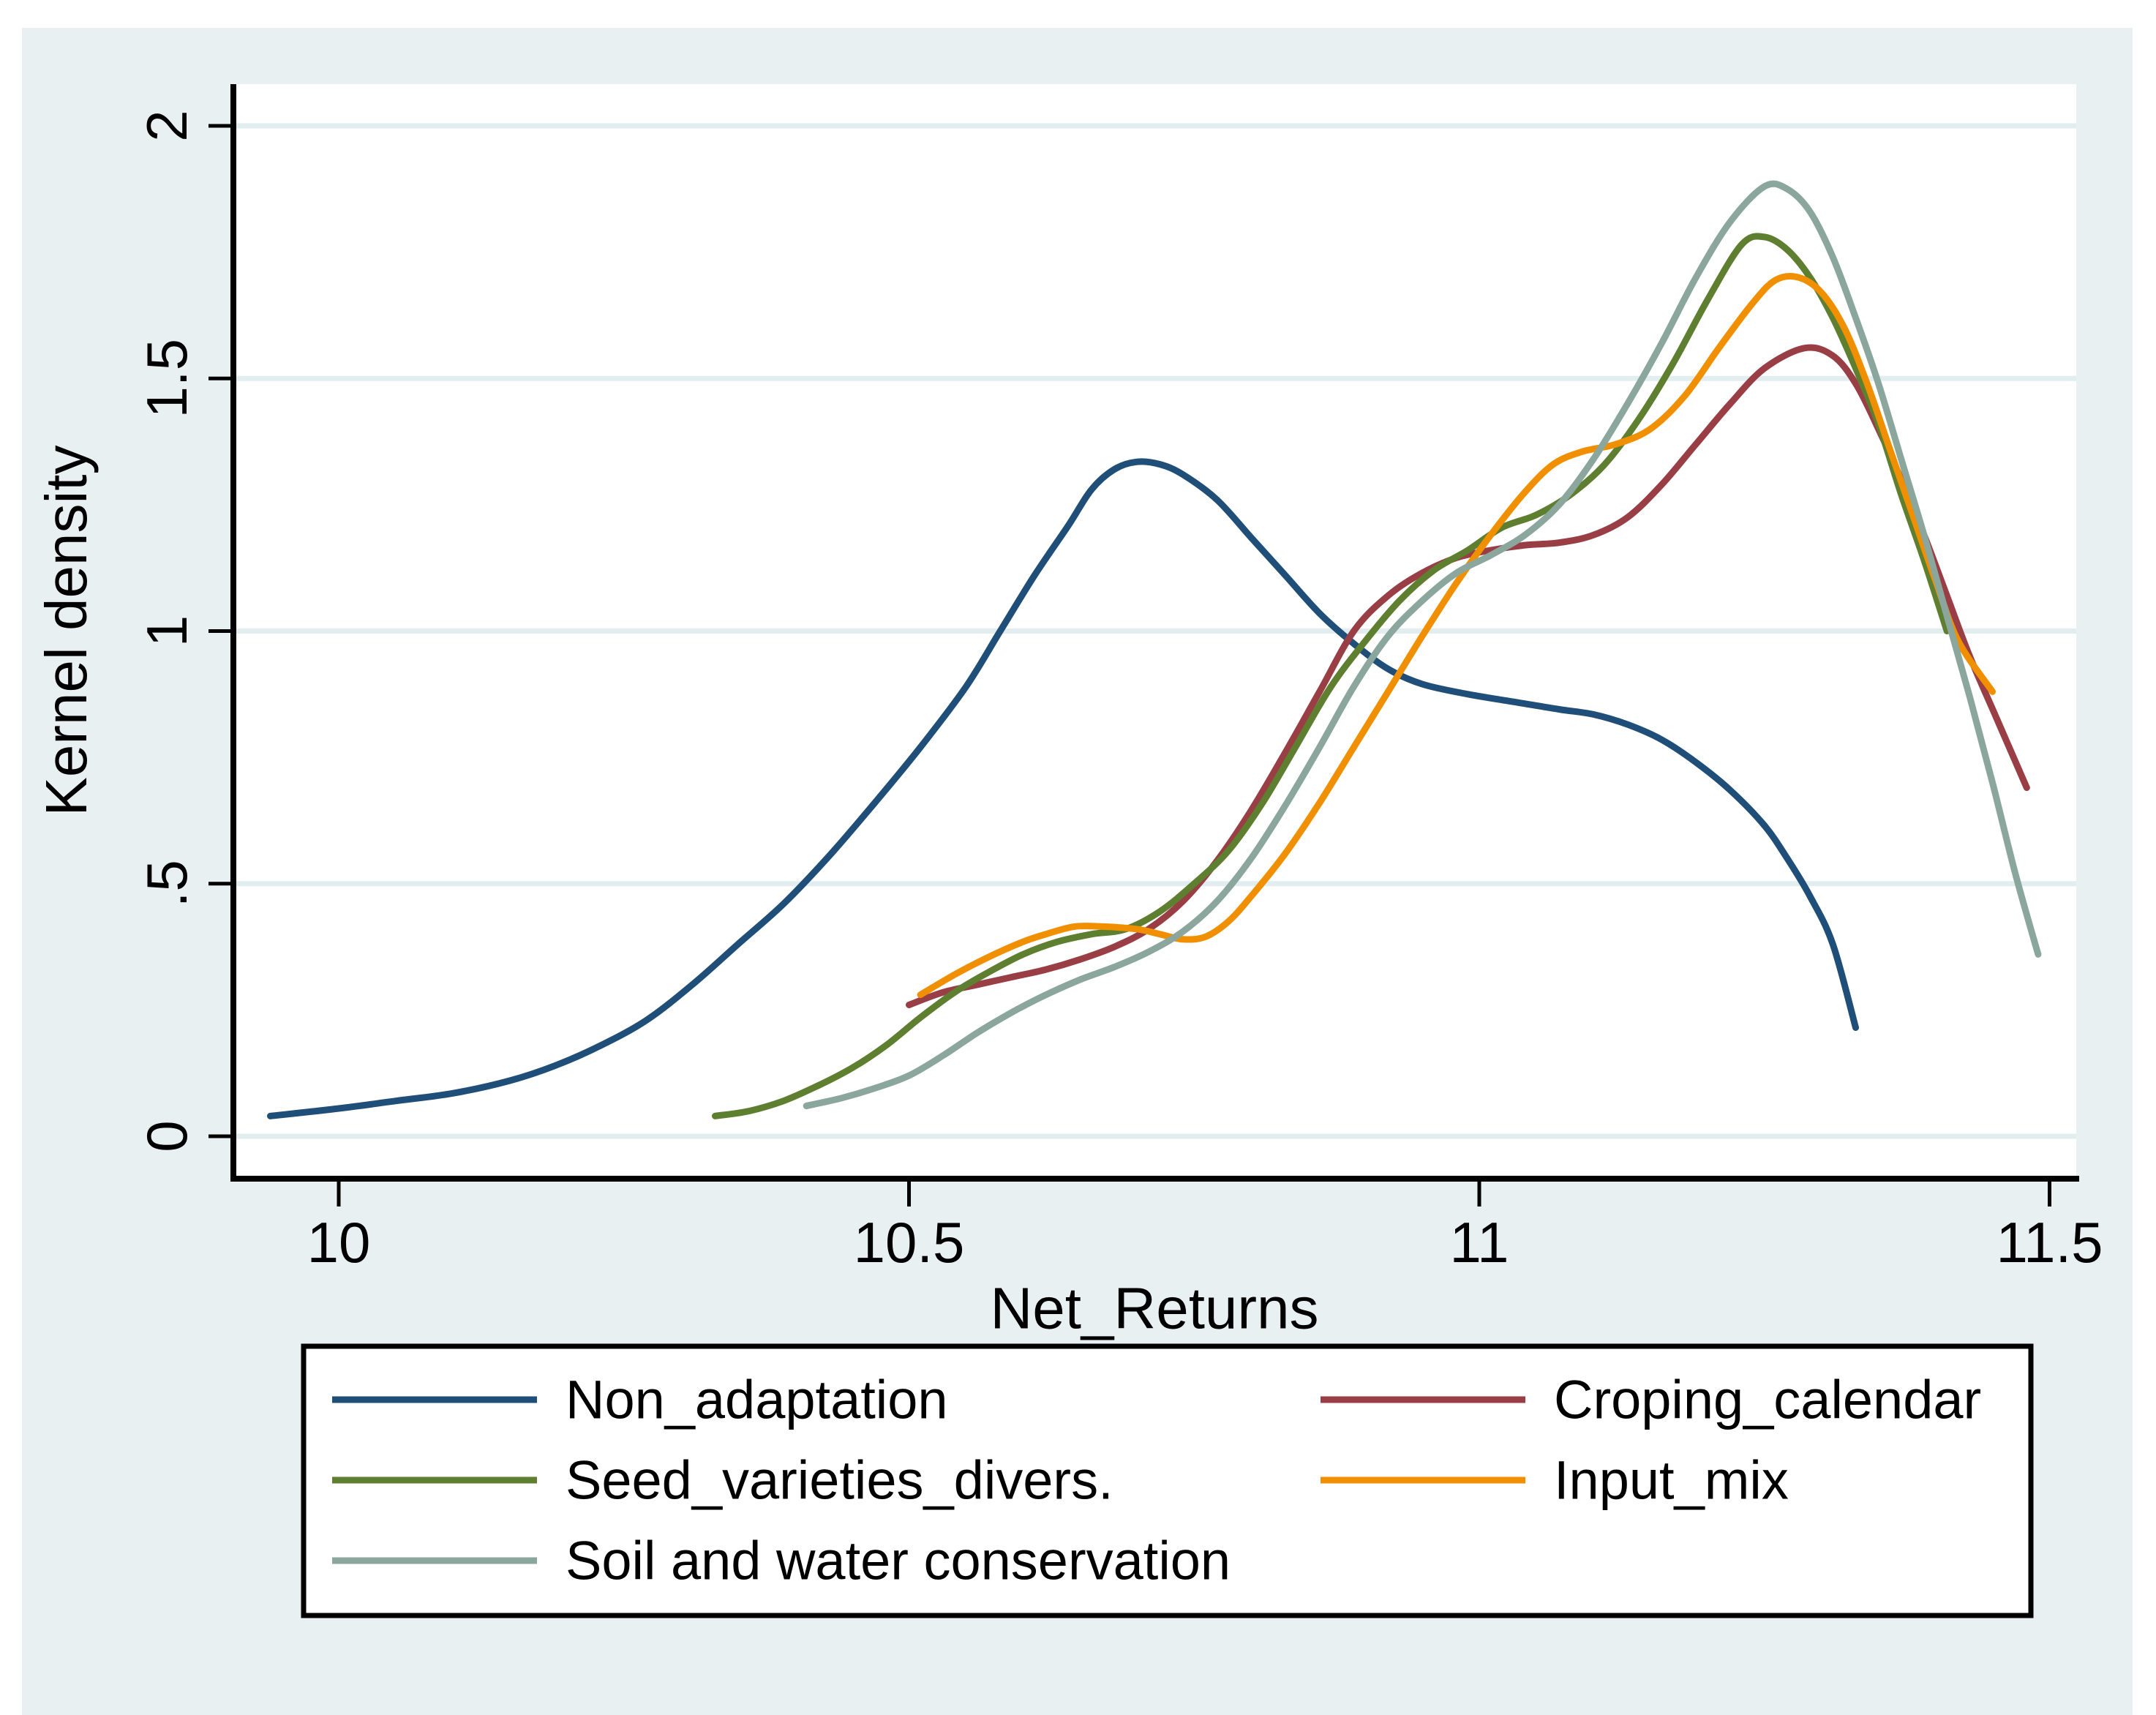 The image size is (2156, 1715). I want to click on legend-item: Input_mix, so click(1555, 1480).